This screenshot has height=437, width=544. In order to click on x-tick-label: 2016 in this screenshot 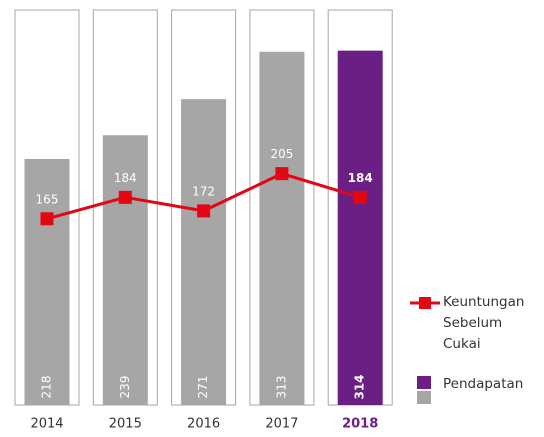, I will do `click(203, 424)`.